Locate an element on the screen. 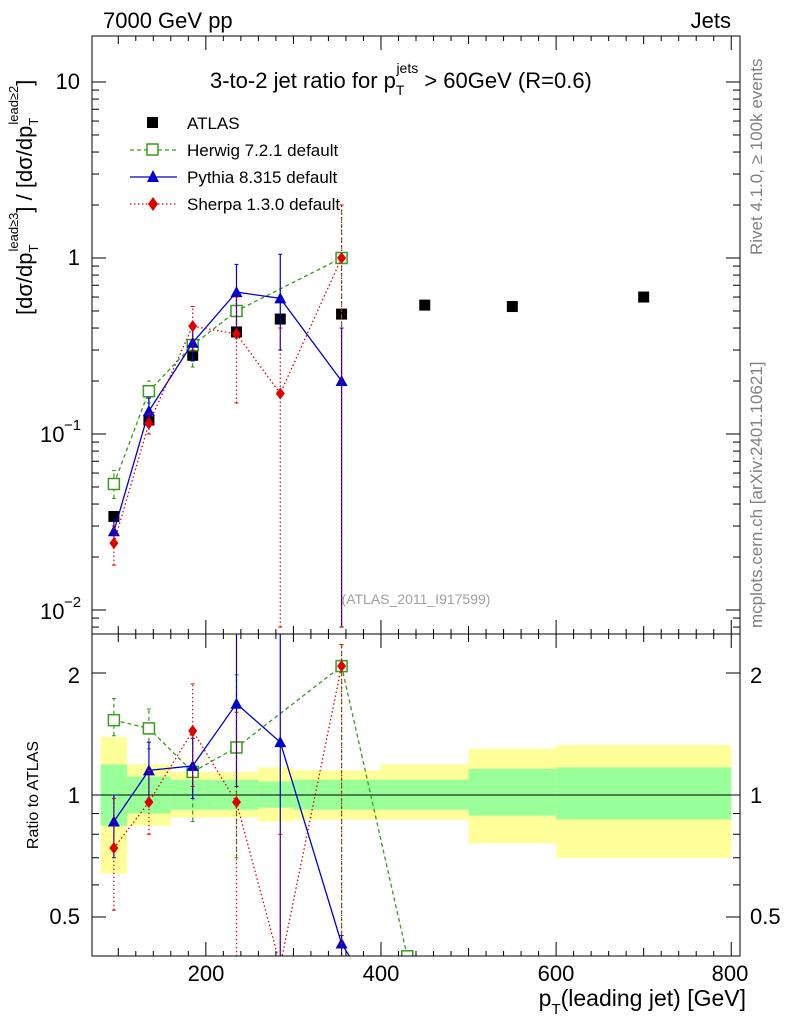 This screenshot has width=786, height=1024. ratio-ytick-2-right: 2 is located at coordinates (756, 675).